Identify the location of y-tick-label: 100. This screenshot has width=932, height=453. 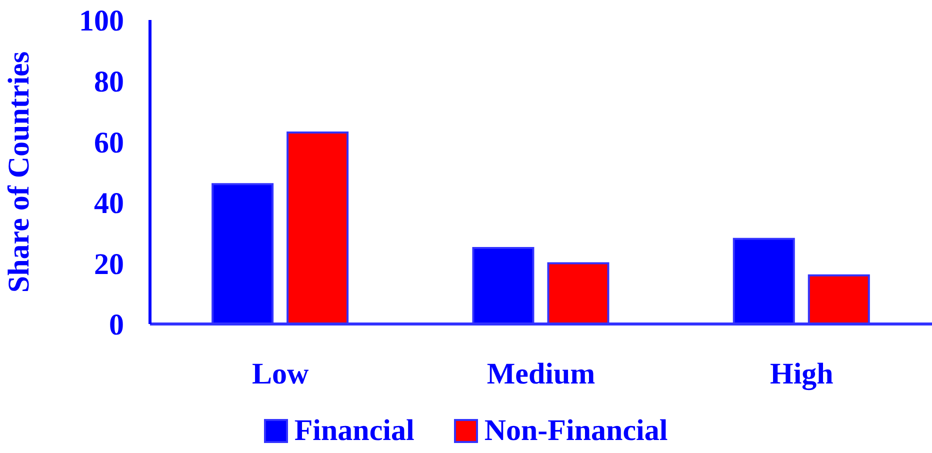
(101, 21).